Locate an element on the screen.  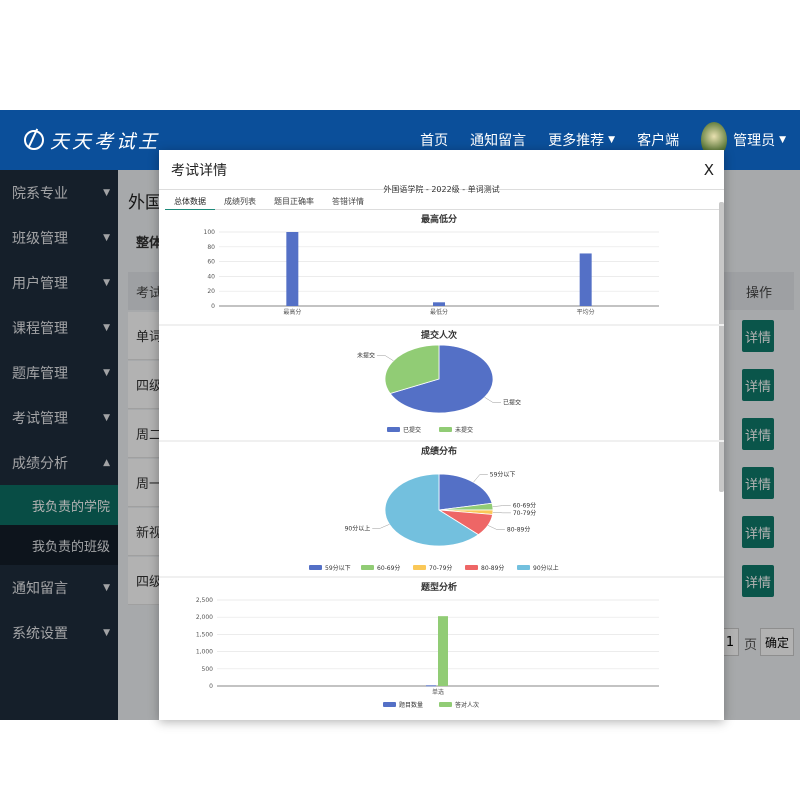
sidebar-item-users: 用户管理 ▼ is located at coordinates (59, 282).